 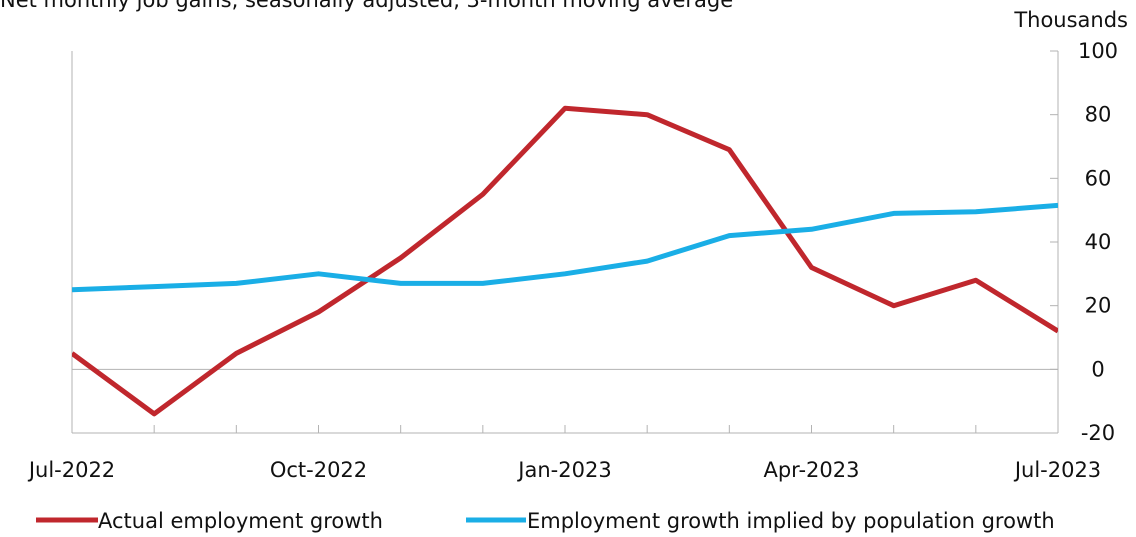 I want to click on x-tick-label: Jul-2023, so click(x=1057, y=470).